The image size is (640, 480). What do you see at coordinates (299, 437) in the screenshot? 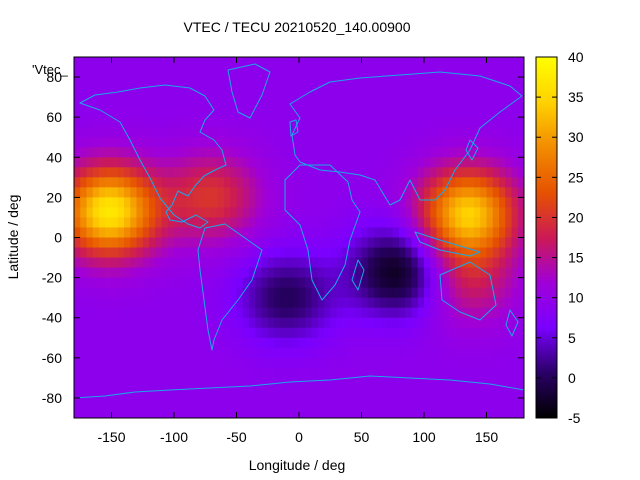
I see `x-tick-label: 0` at bounding box center [299, 437].